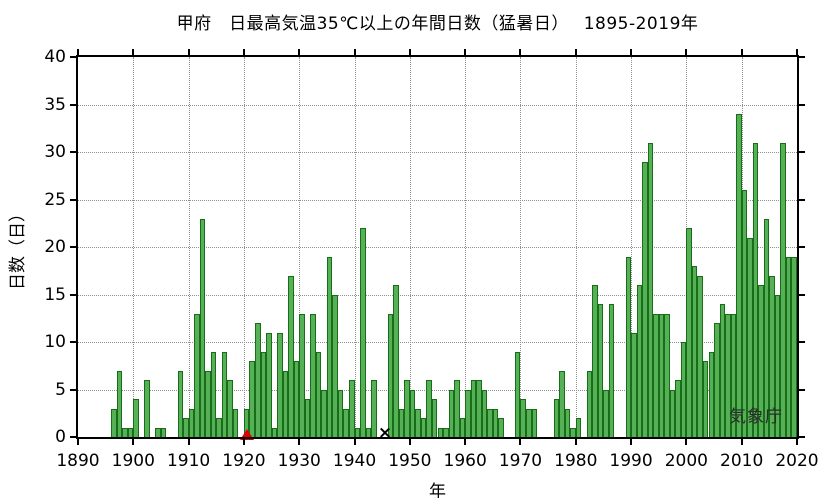 This screenshot has width=833, height=498. What do you see at coordinates (299, 461) in the screenshot?
I see `x-tick-label-1930: 1930` at bounding box center [299, 461].